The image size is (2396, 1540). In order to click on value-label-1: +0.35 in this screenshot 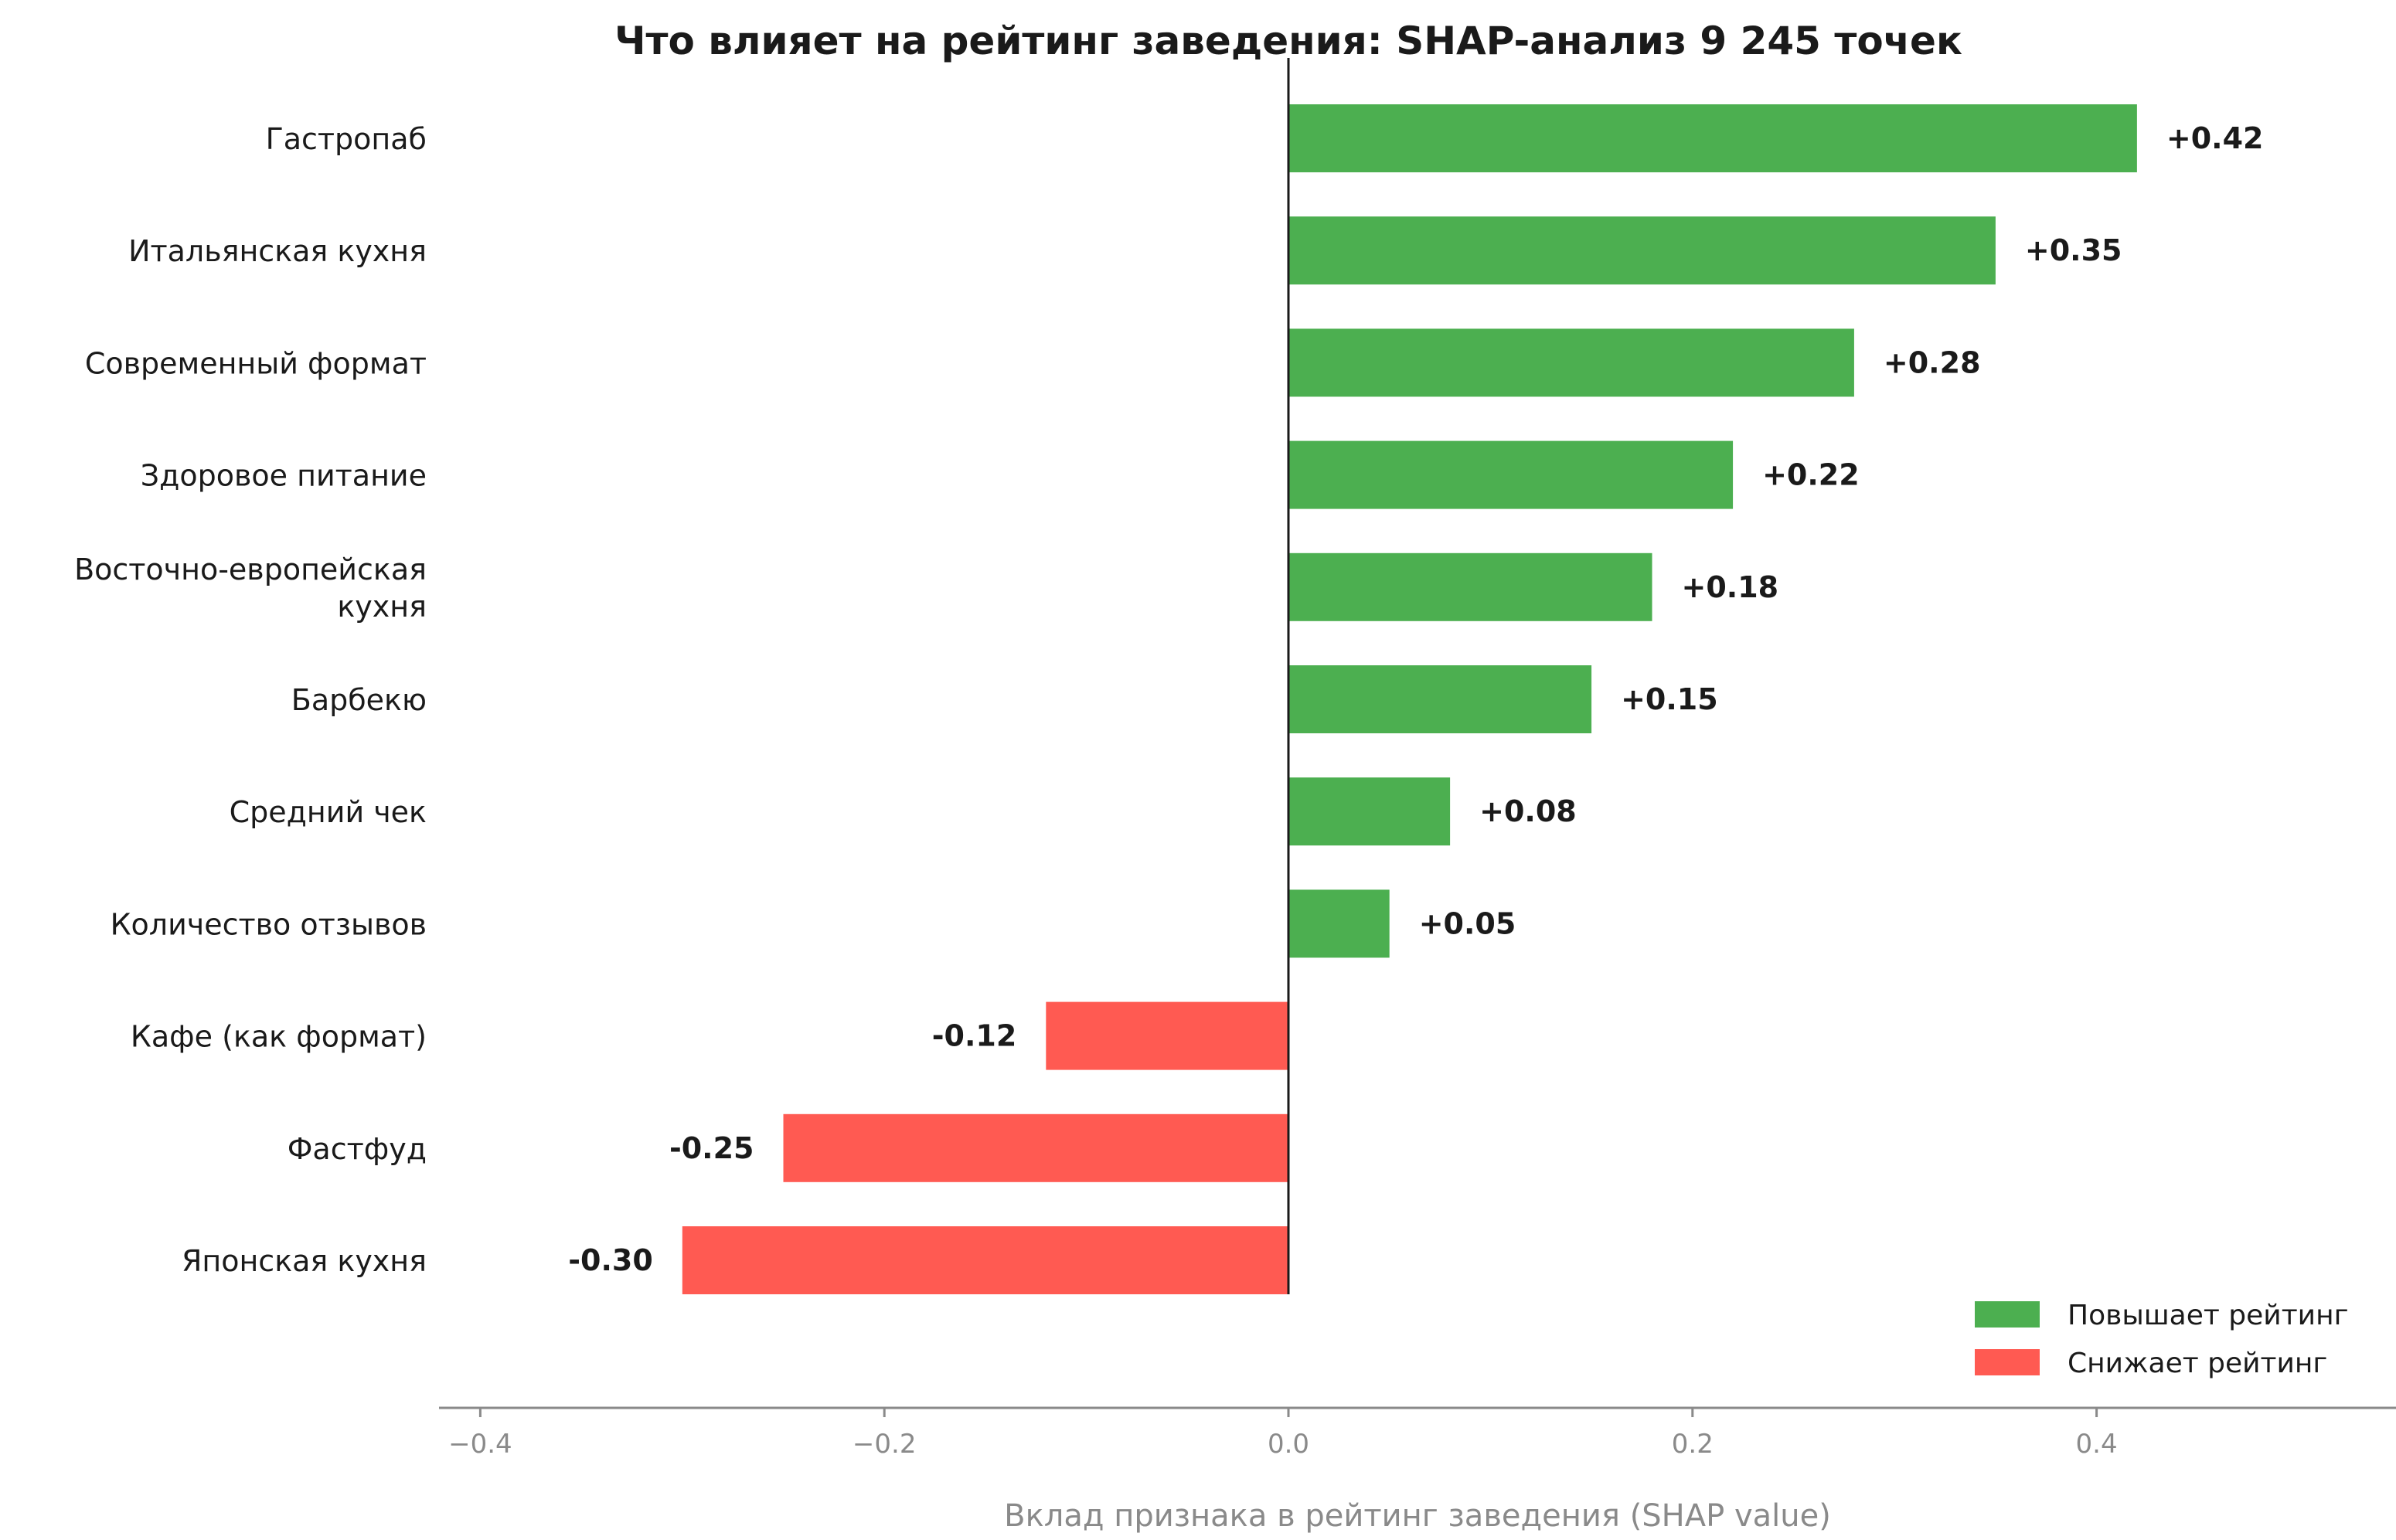, I will do `click(2073, 250)`.